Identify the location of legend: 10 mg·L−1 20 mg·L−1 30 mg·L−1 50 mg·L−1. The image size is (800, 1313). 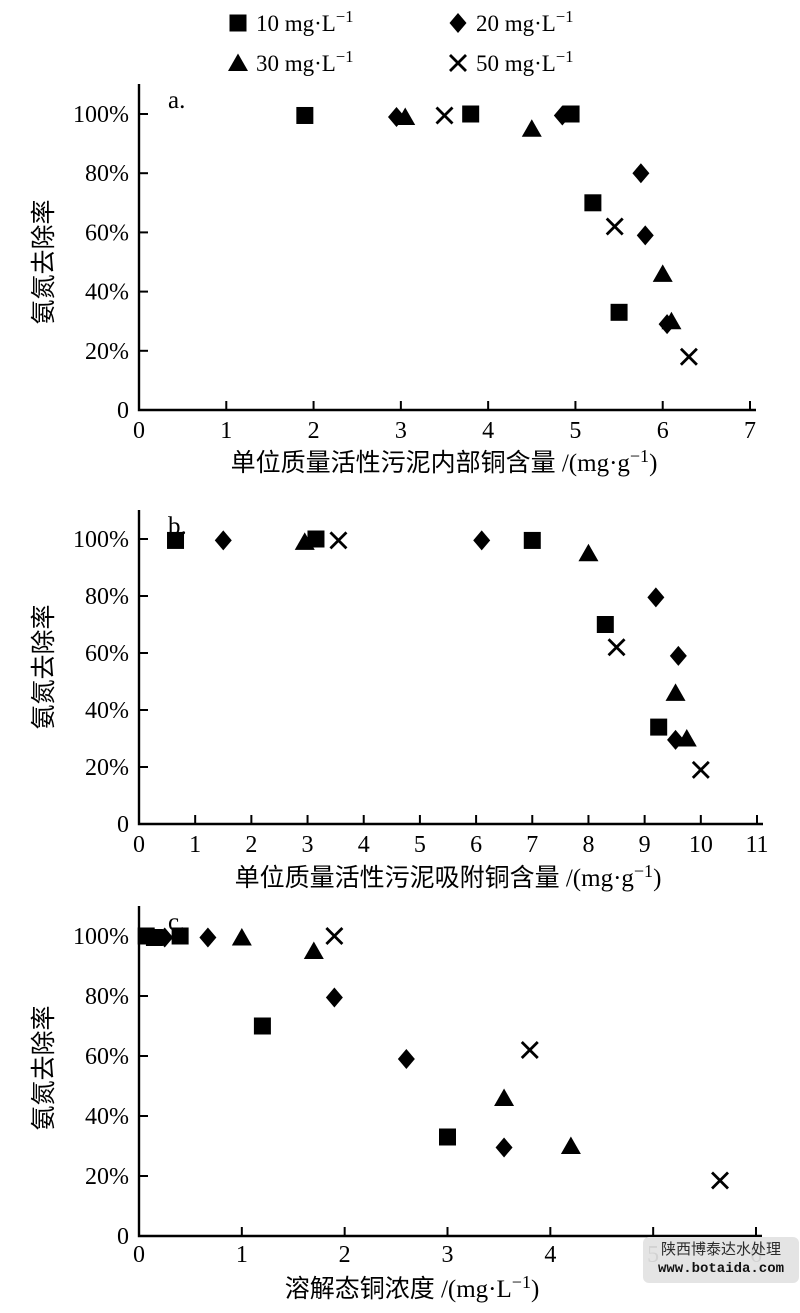
(400, 41).